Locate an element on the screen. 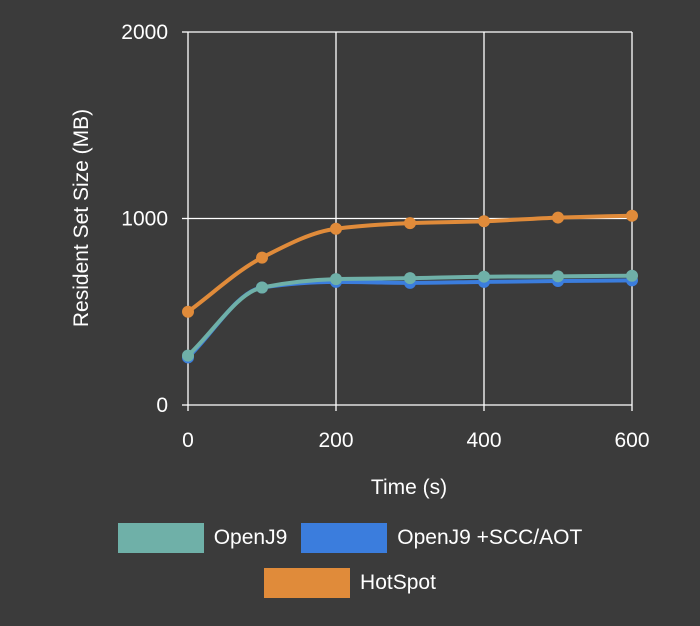  x-axis-title: Time (s) is located at coordinates (409, 487).